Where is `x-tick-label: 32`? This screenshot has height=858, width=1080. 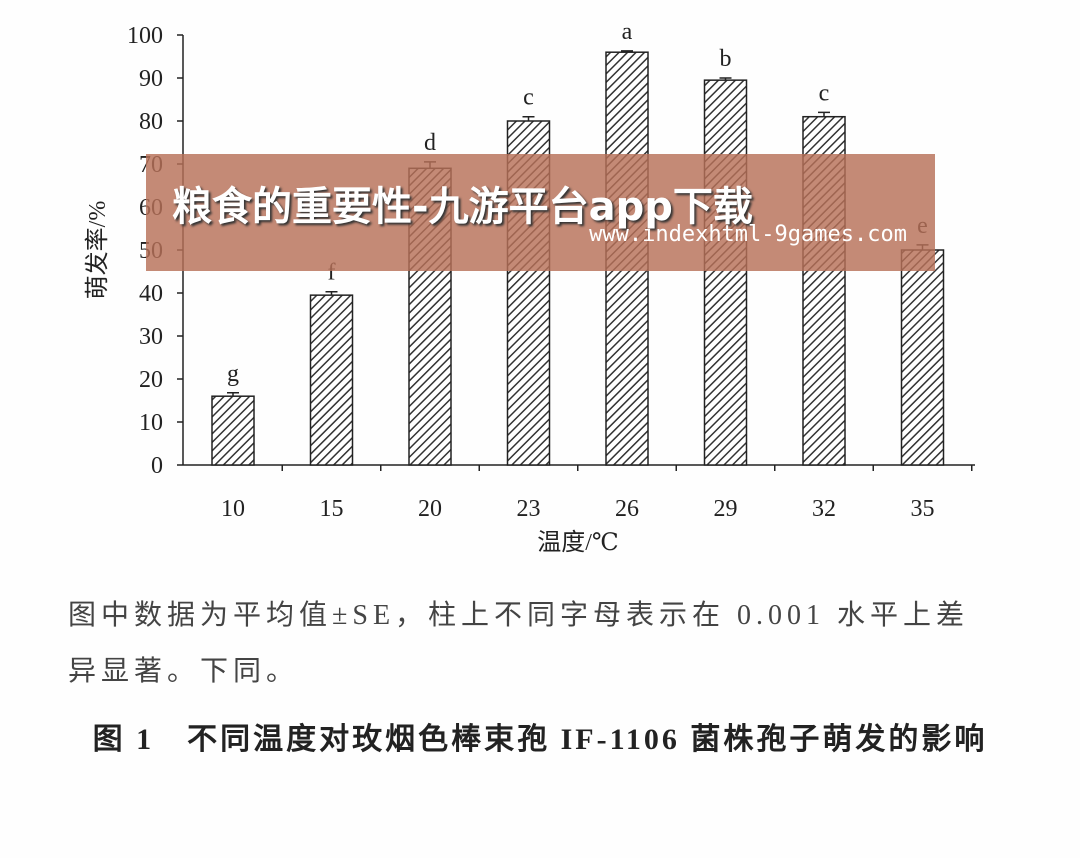
x-tick-label: 32 is located at coordinates (824, 509).